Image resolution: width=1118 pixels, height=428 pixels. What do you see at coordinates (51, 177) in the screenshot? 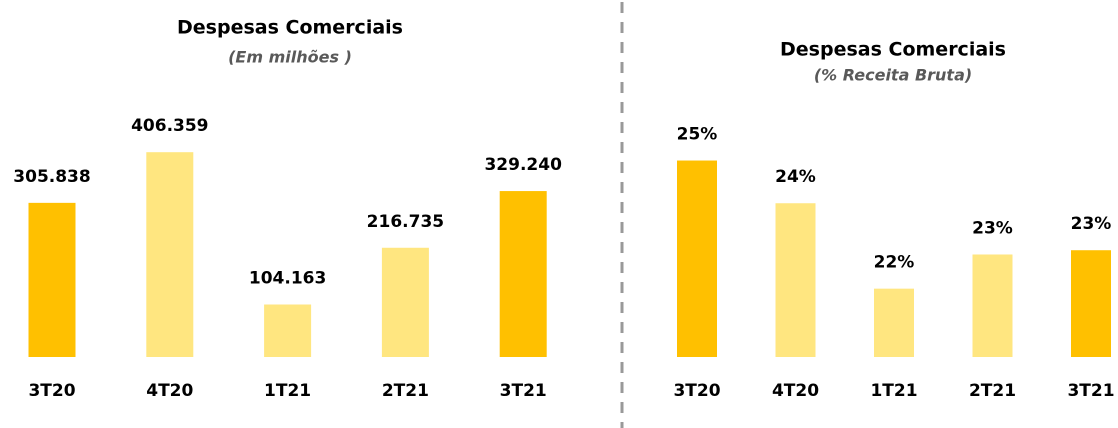
I see `value-label: 305.838` at bounding box center [51, 177].